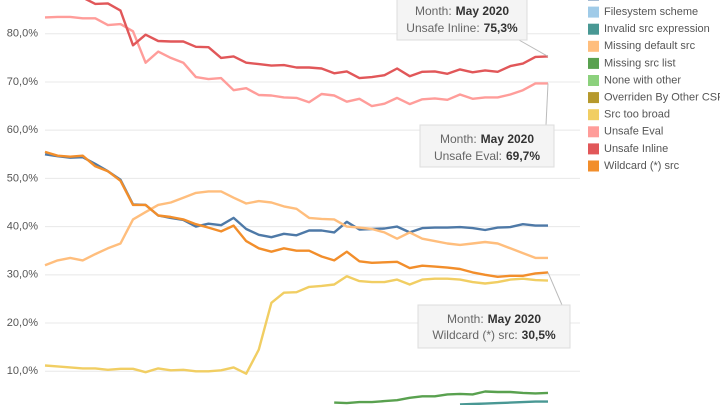 Image resolution: width=720 pixels, height=405 pixels. I want to click on tooltip-value: Unsafe Eval: 69,7%, so click(487, 156).